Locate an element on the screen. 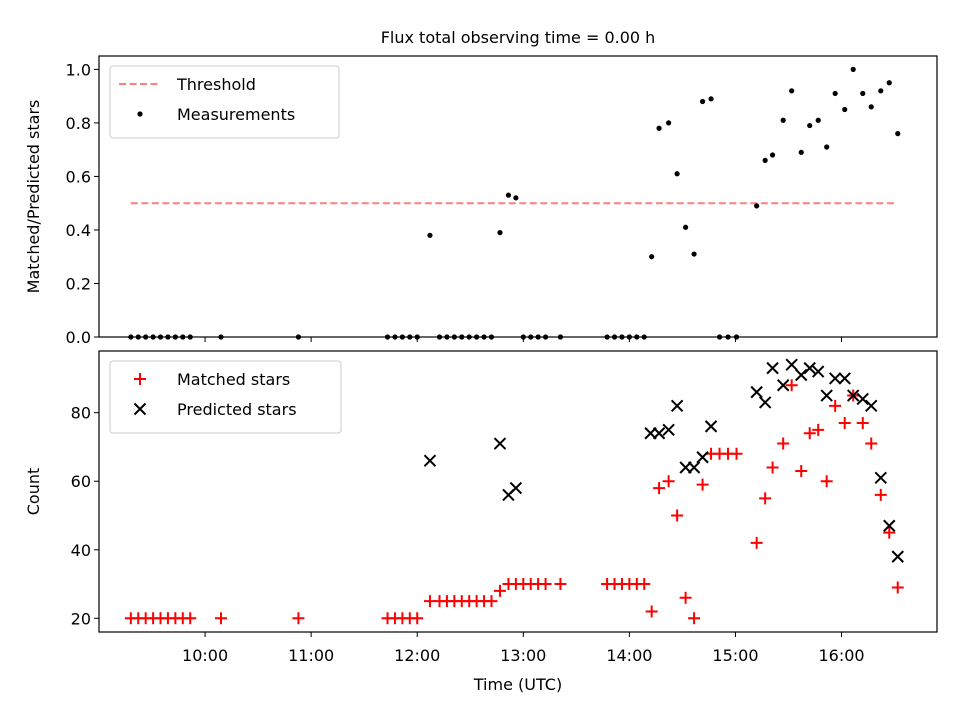  legend-label: Predicted stars is located at coordinates (237, 409).